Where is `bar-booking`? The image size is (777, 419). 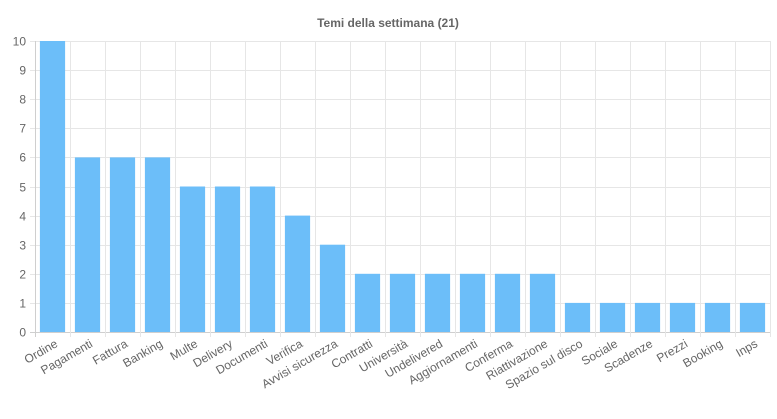 bar-booking is located at coordinates (717, 317).